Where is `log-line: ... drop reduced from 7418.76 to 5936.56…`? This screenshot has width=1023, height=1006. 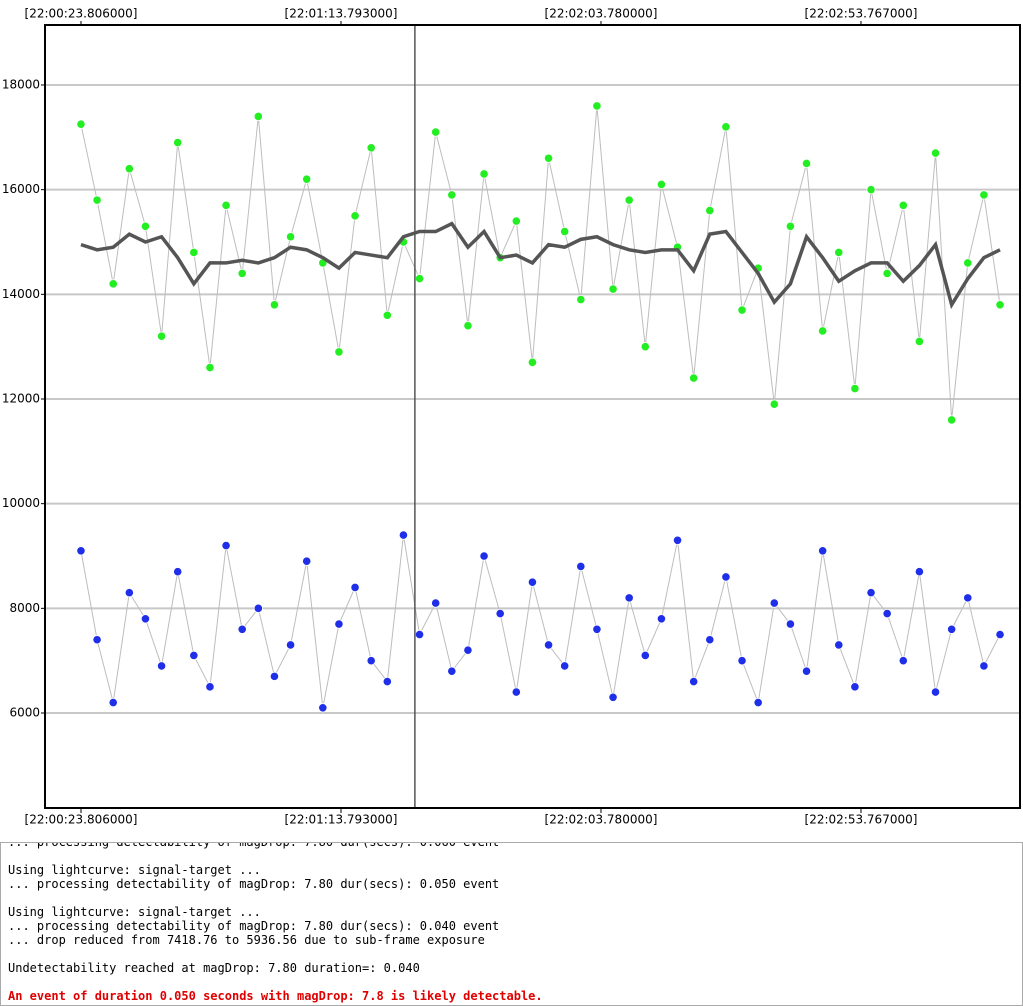
log-line: ... drop reduced from 7418.76 to 5936.56… is located at coordinates (246, 940).